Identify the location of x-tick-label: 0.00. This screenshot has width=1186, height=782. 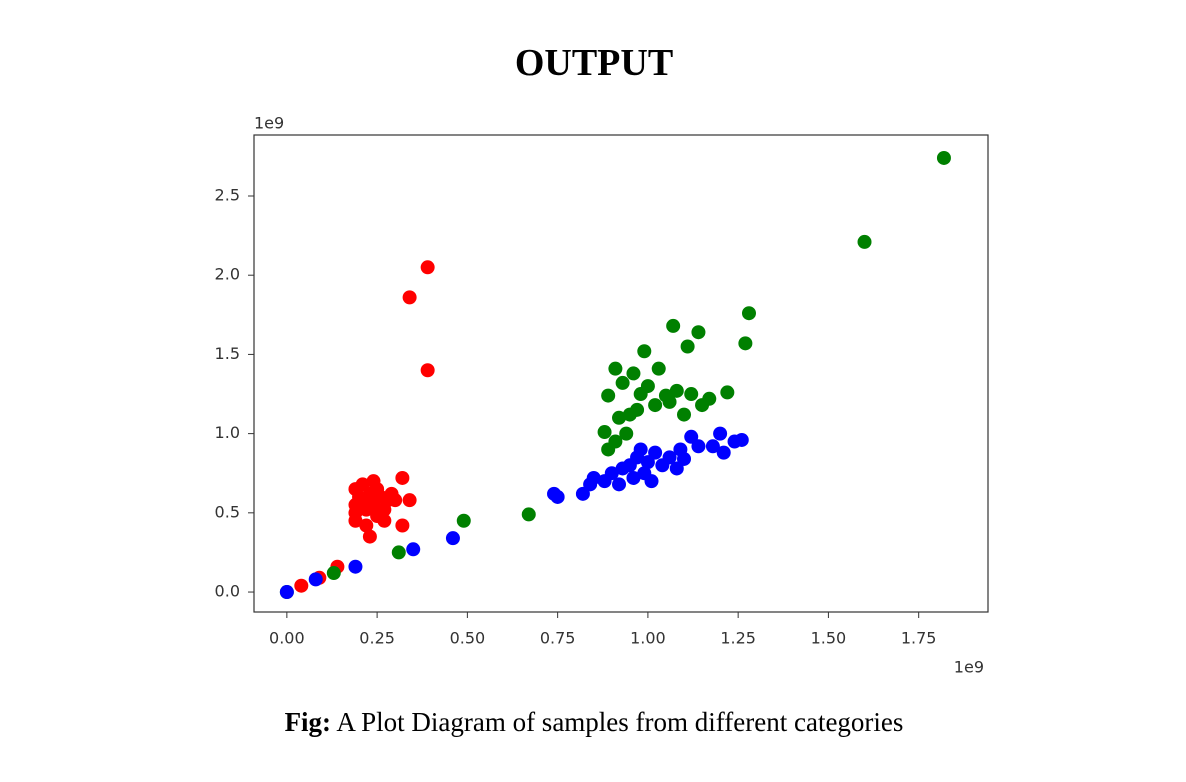
(287, 638).